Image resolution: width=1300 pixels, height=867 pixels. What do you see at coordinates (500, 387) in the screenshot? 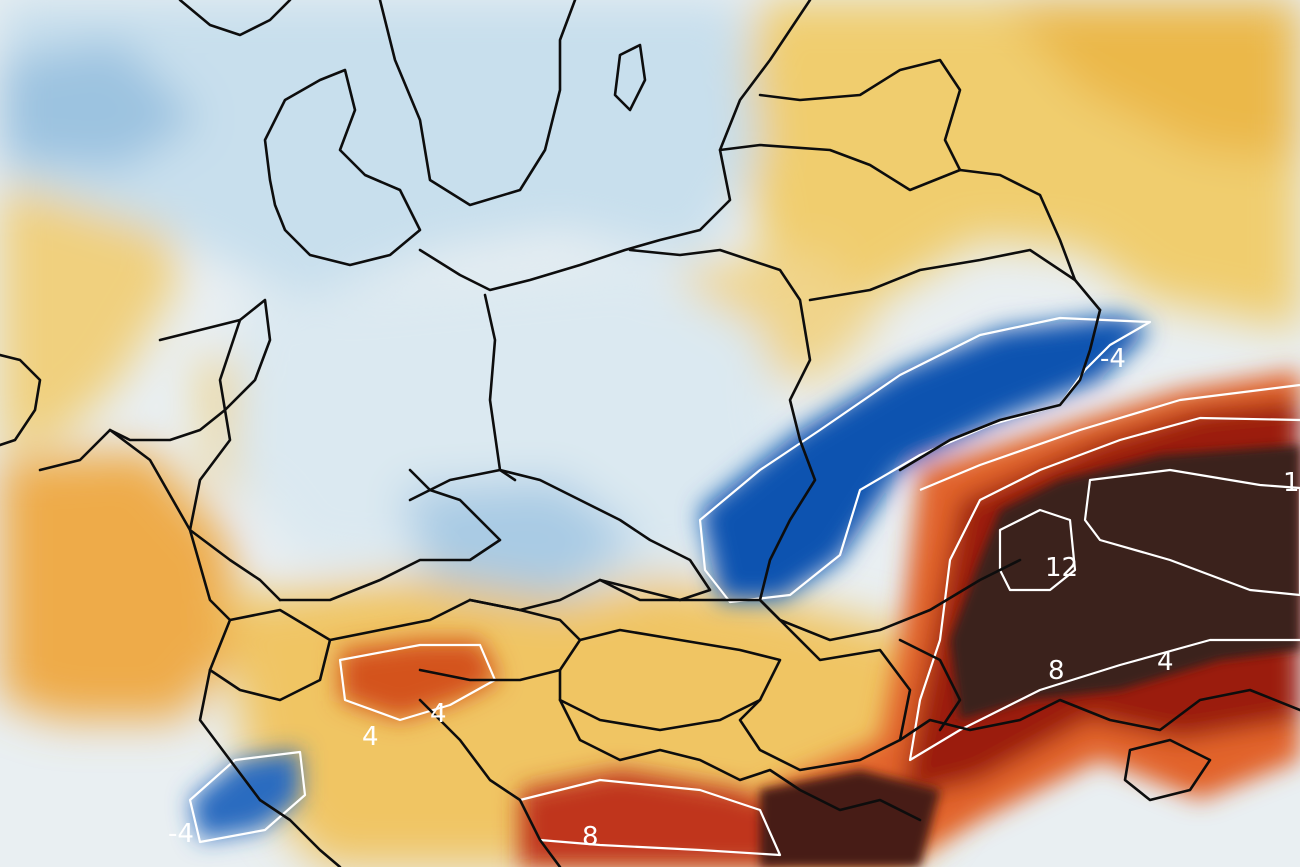
I see `border-germany-poland` at bounding box center [500, 387].